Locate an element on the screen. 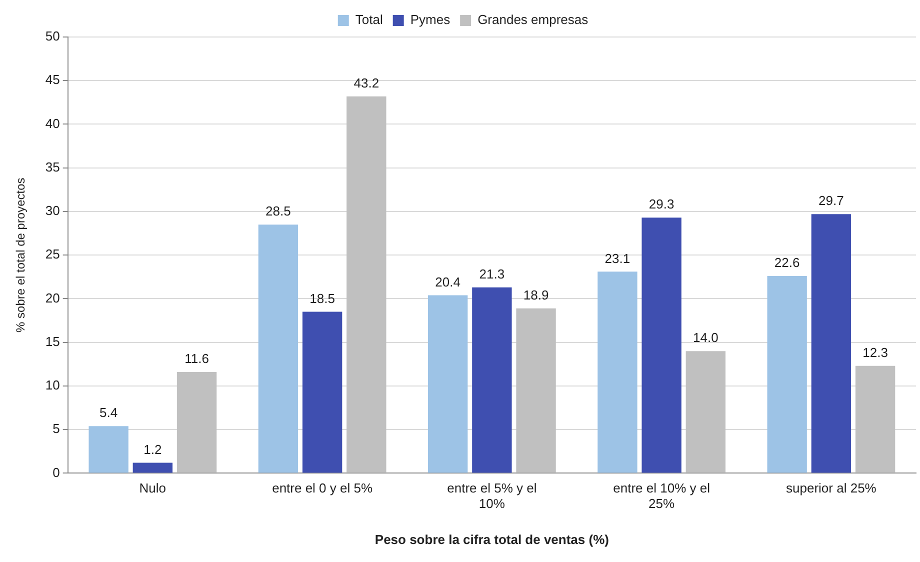 This screenshot has width=920, height=562. legend-label: Pymes is located at coordinates (430, 20).